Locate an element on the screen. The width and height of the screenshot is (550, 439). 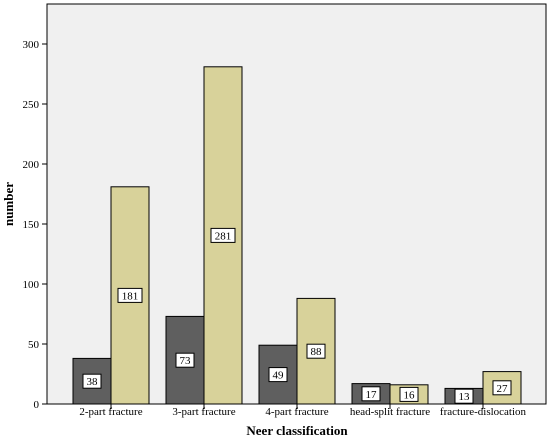
x-tick-label: fracture-dislocation is located at coordinates (483, 412).